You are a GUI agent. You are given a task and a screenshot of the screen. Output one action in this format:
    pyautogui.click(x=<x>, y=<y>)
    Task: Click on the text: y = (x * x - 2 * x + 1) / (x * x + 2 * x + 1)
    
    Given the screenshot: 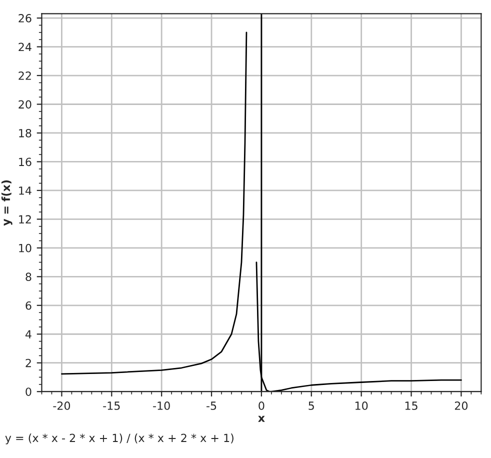 What is the action you would take?
    pyautogui.click(x=119, y=439)
    